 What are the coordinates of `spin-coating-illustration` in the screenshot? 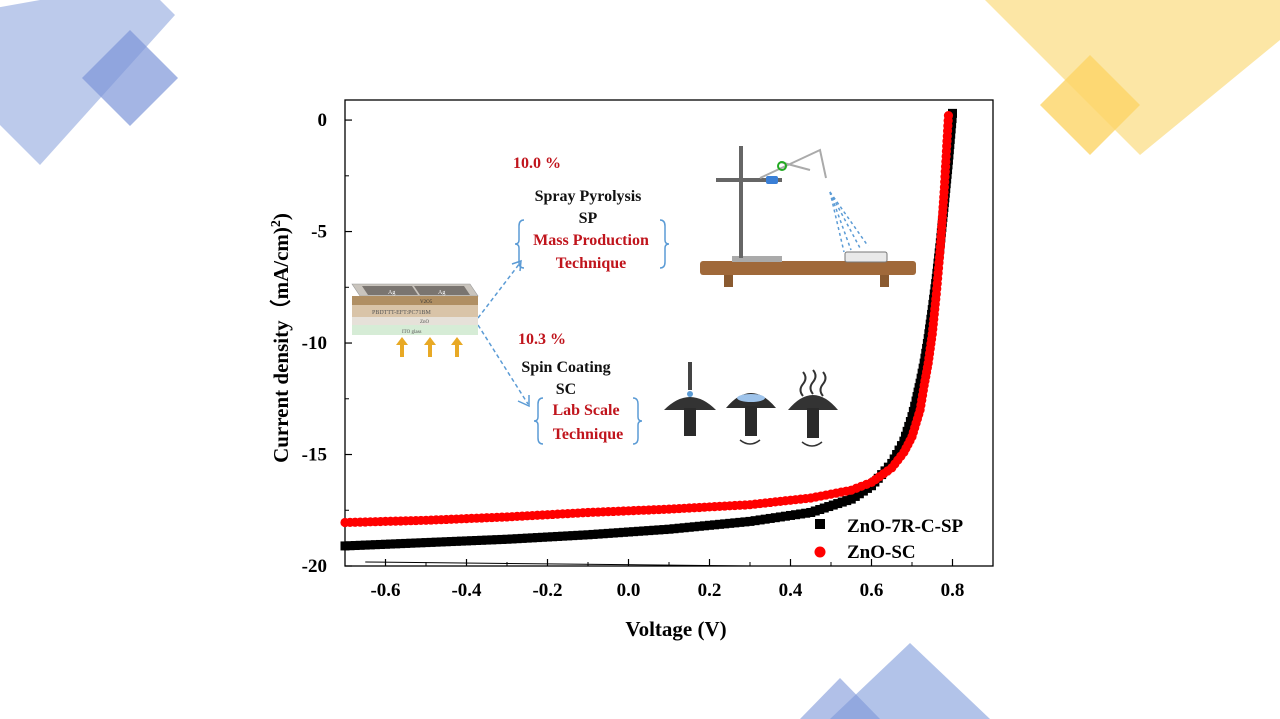 It's located at (751, 404).